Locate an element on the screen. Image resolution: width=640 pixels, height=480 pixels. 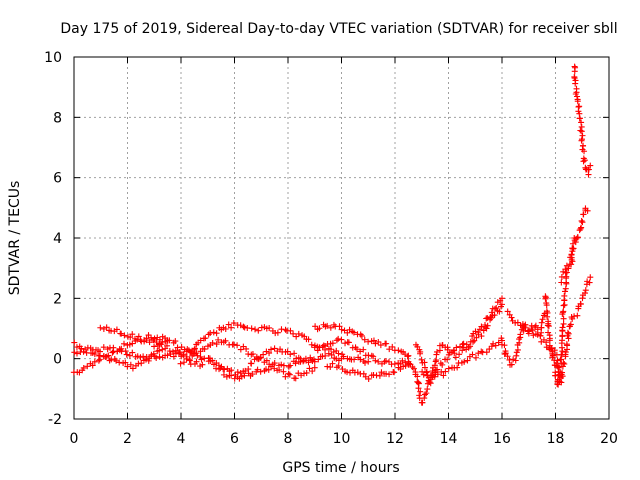
series-trace-t is located at coordinates (582, 120).